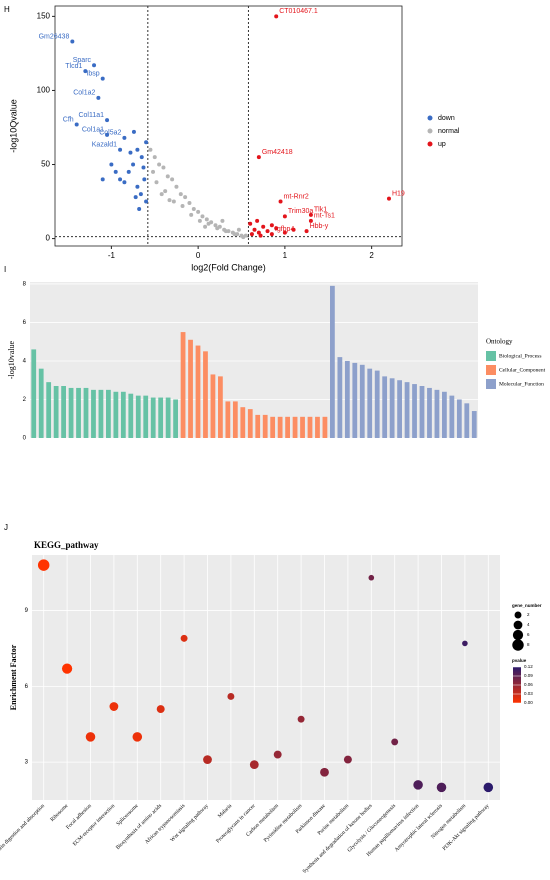 The height and width of the screenshot is (880, 550). I want to click on y-tick-label: 9, so click(27, 611).